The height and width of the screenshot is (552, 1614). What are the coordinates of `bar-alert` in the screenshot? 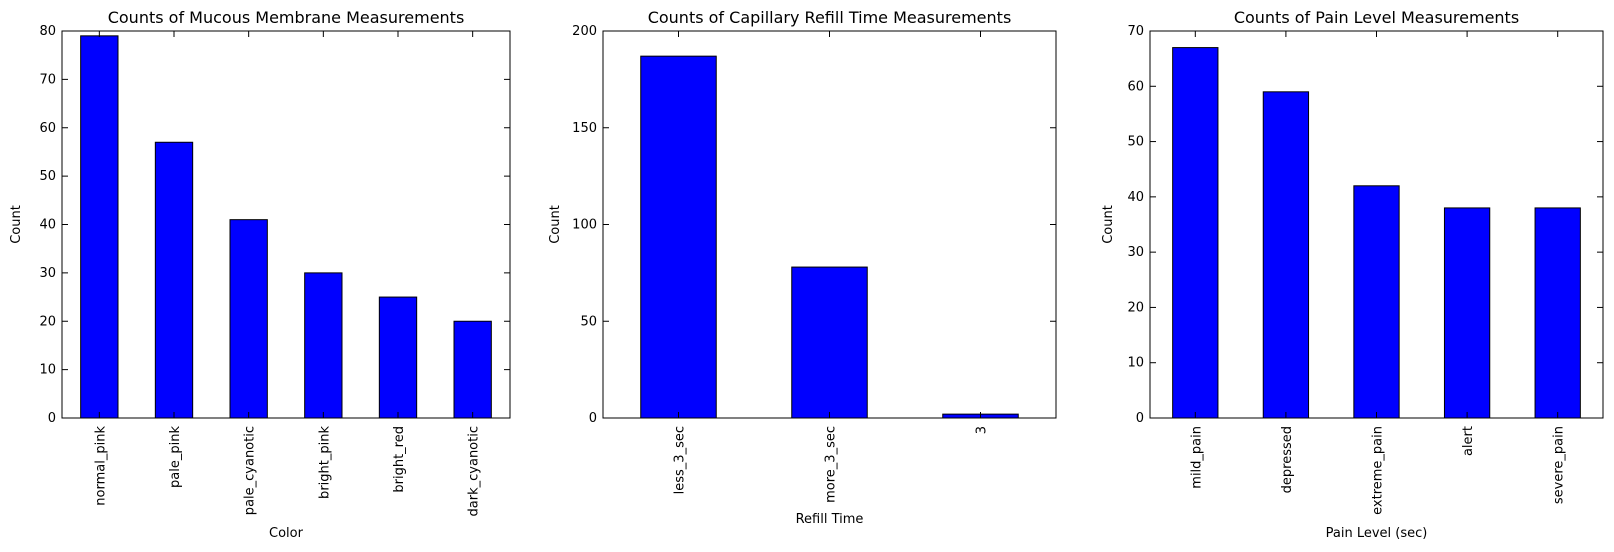 It's located at (1467, 313).